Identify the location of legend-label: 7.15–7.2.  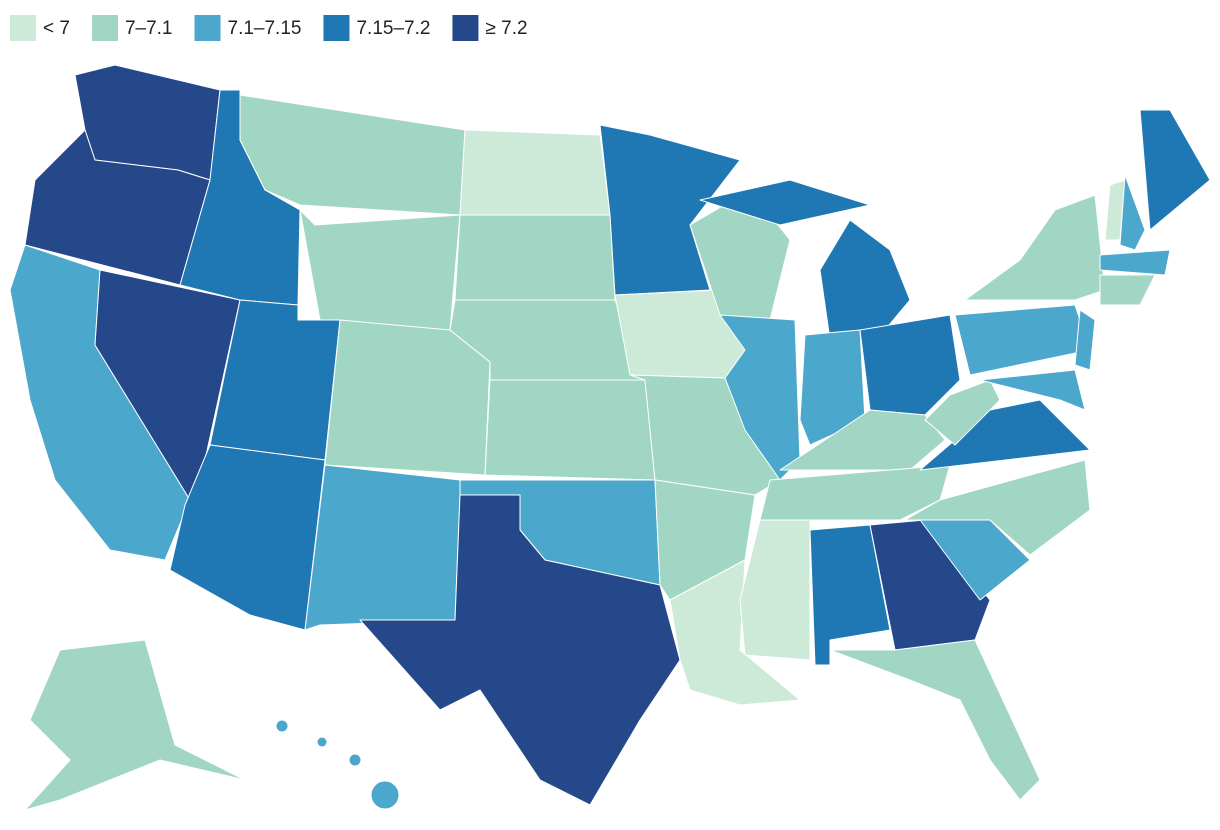
(393, 28).